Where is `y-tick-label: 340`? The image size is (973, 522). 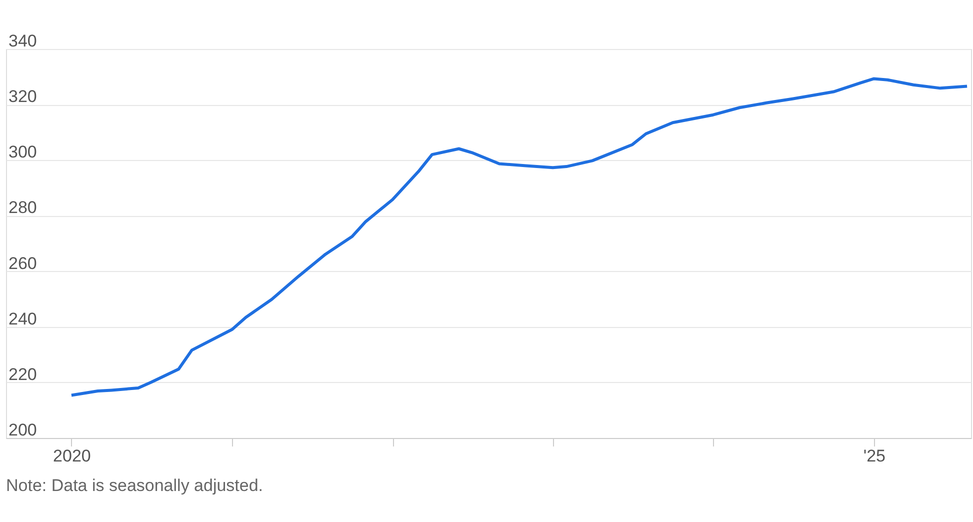
y-tick-label: 340 is located at coordinates (22, 41).